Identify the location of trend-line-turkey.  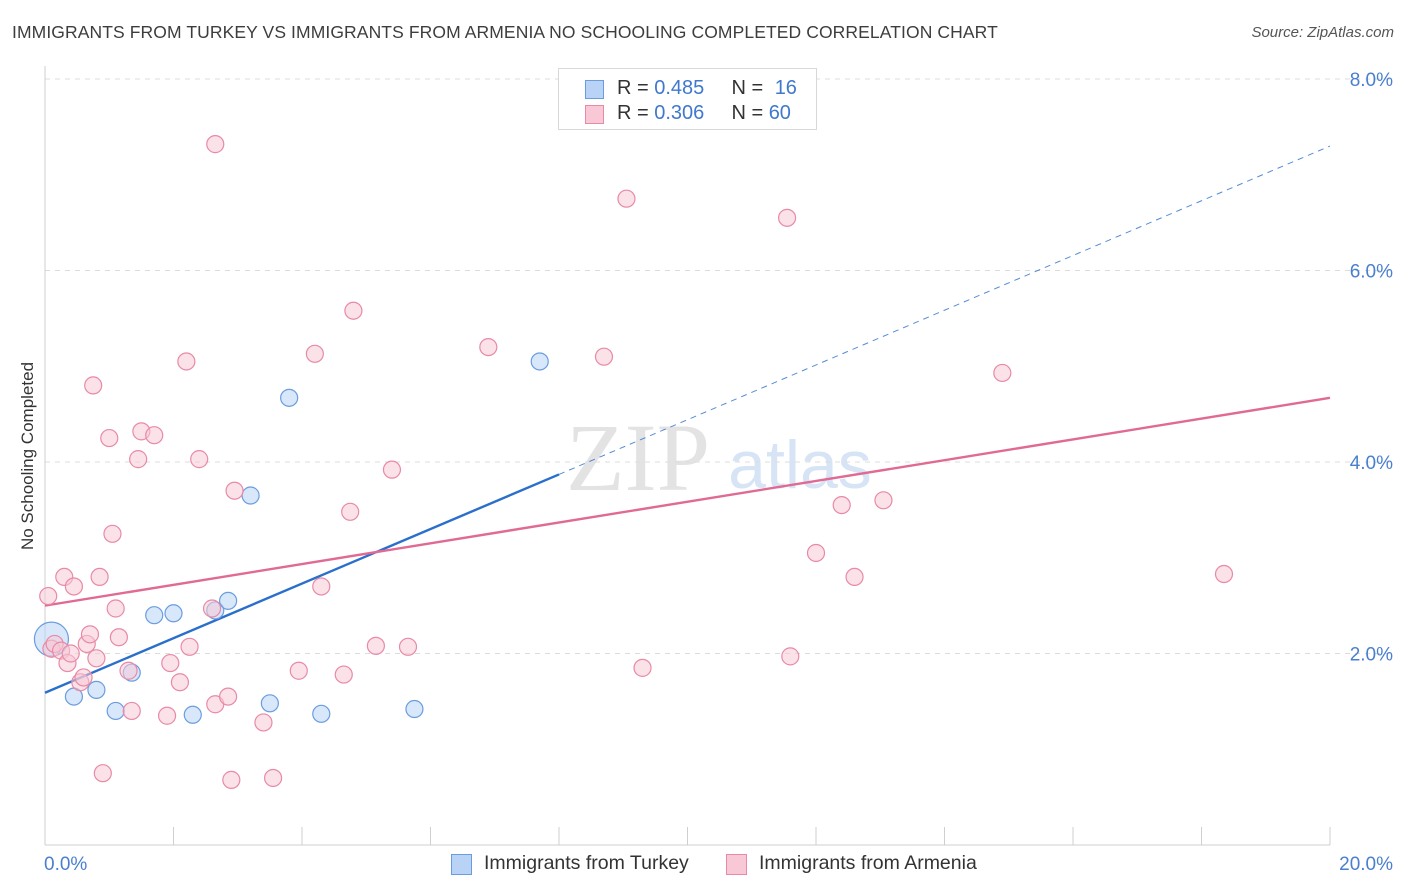
(302, 583).